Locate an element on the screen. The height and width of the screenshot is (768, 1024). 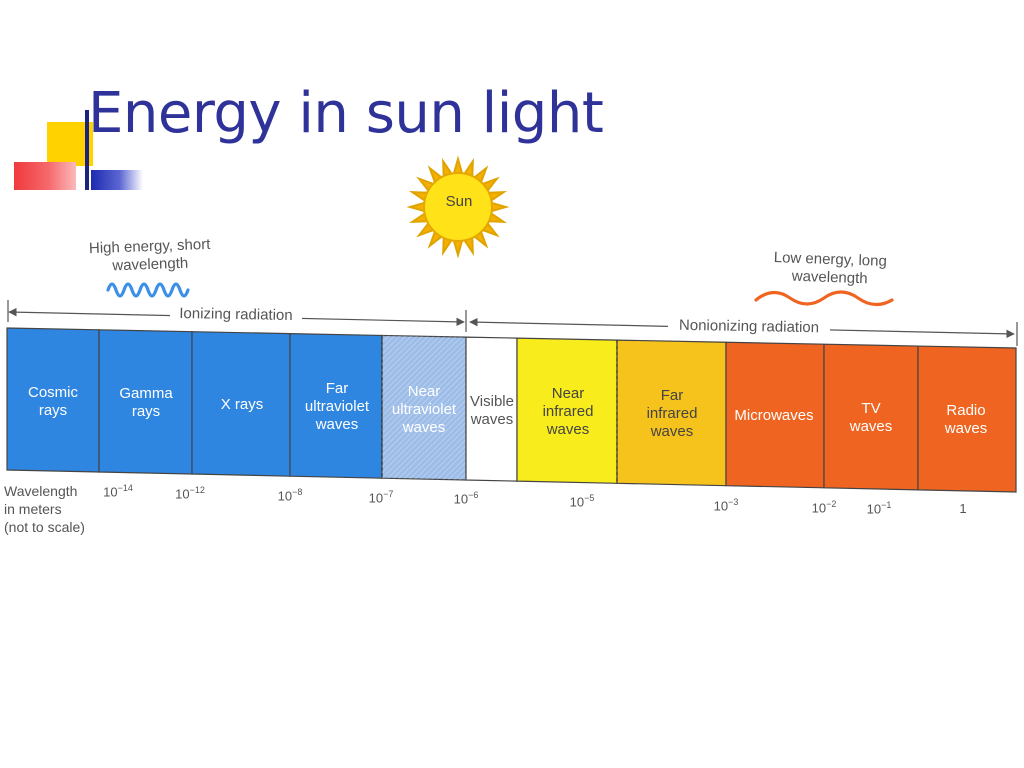
band-label-microwaves: Microwaves is located at coordinates (773, 416).